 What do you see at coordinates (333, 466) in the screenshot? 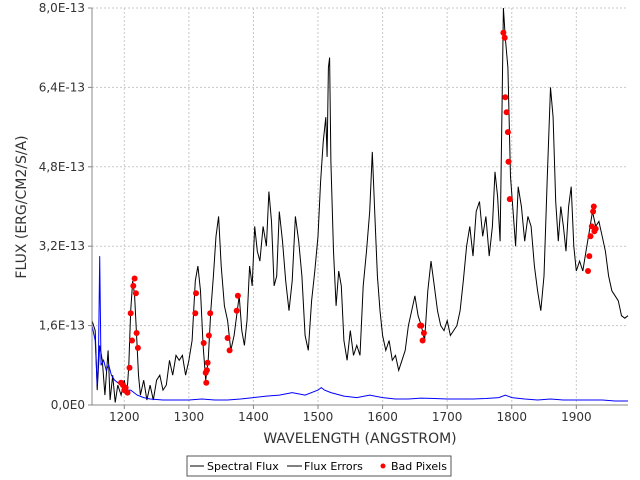
I see `legend-label-flux-errors: Flux Errors` at bounding box center [333, 466].